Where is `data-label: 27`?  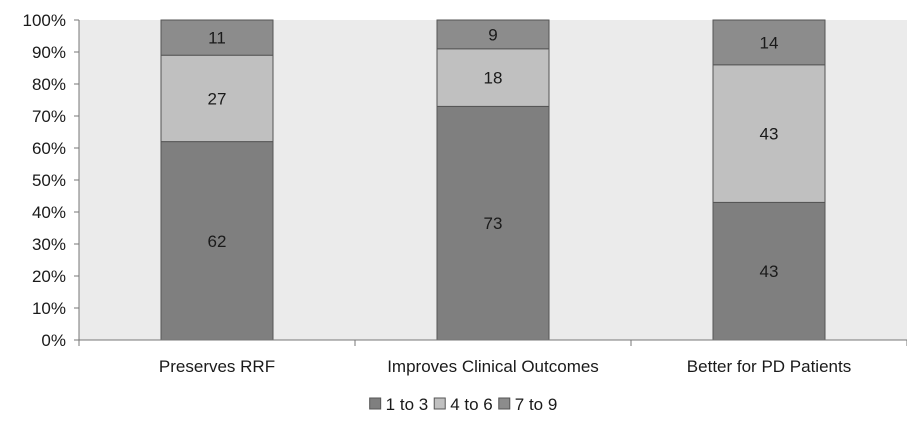
data-label: 27 is located at coordinates (217, 98).